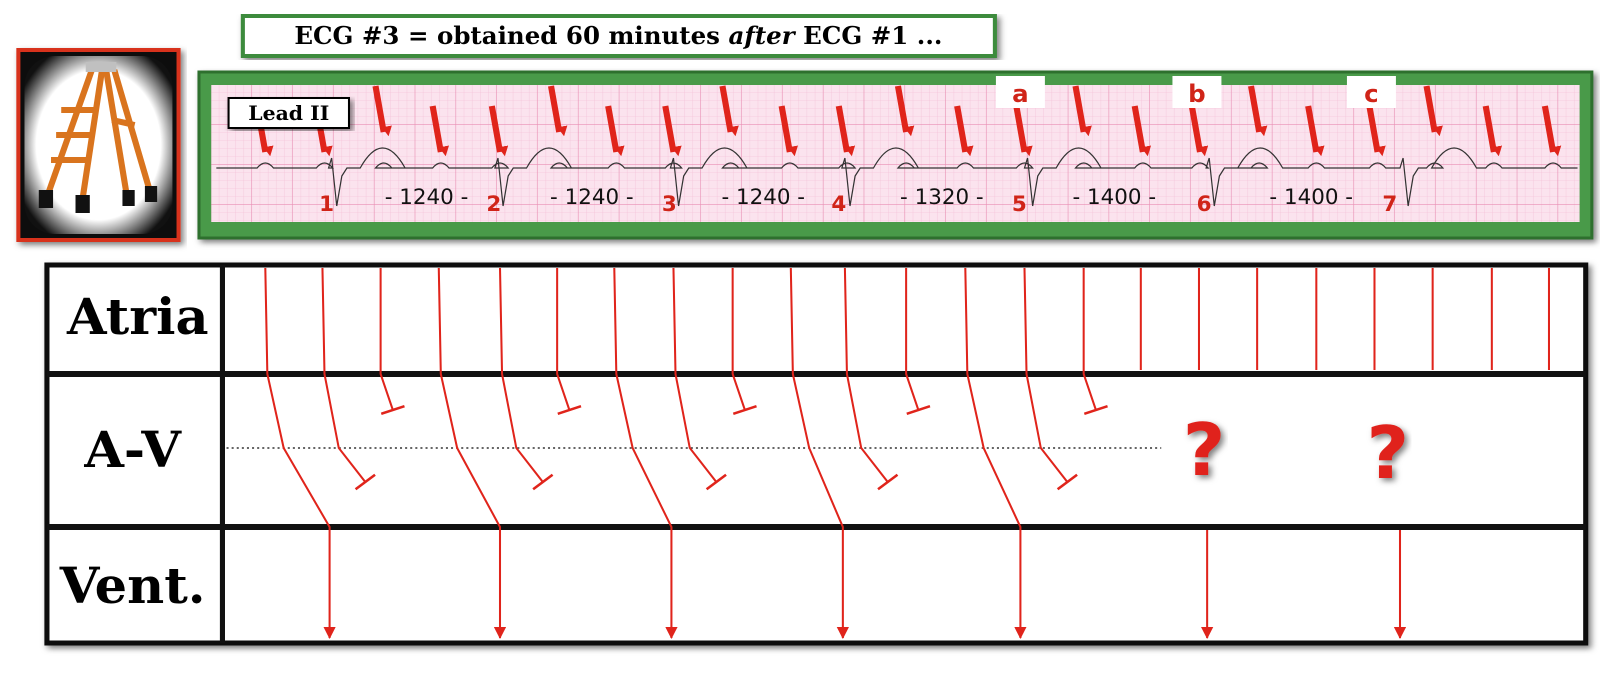 This screenshot has width=1600, height=678. Describe the element at coordinates (511, 35) in the screenshot. I see `title-text: ECG #3 = obtained 60 minutes` at that location.